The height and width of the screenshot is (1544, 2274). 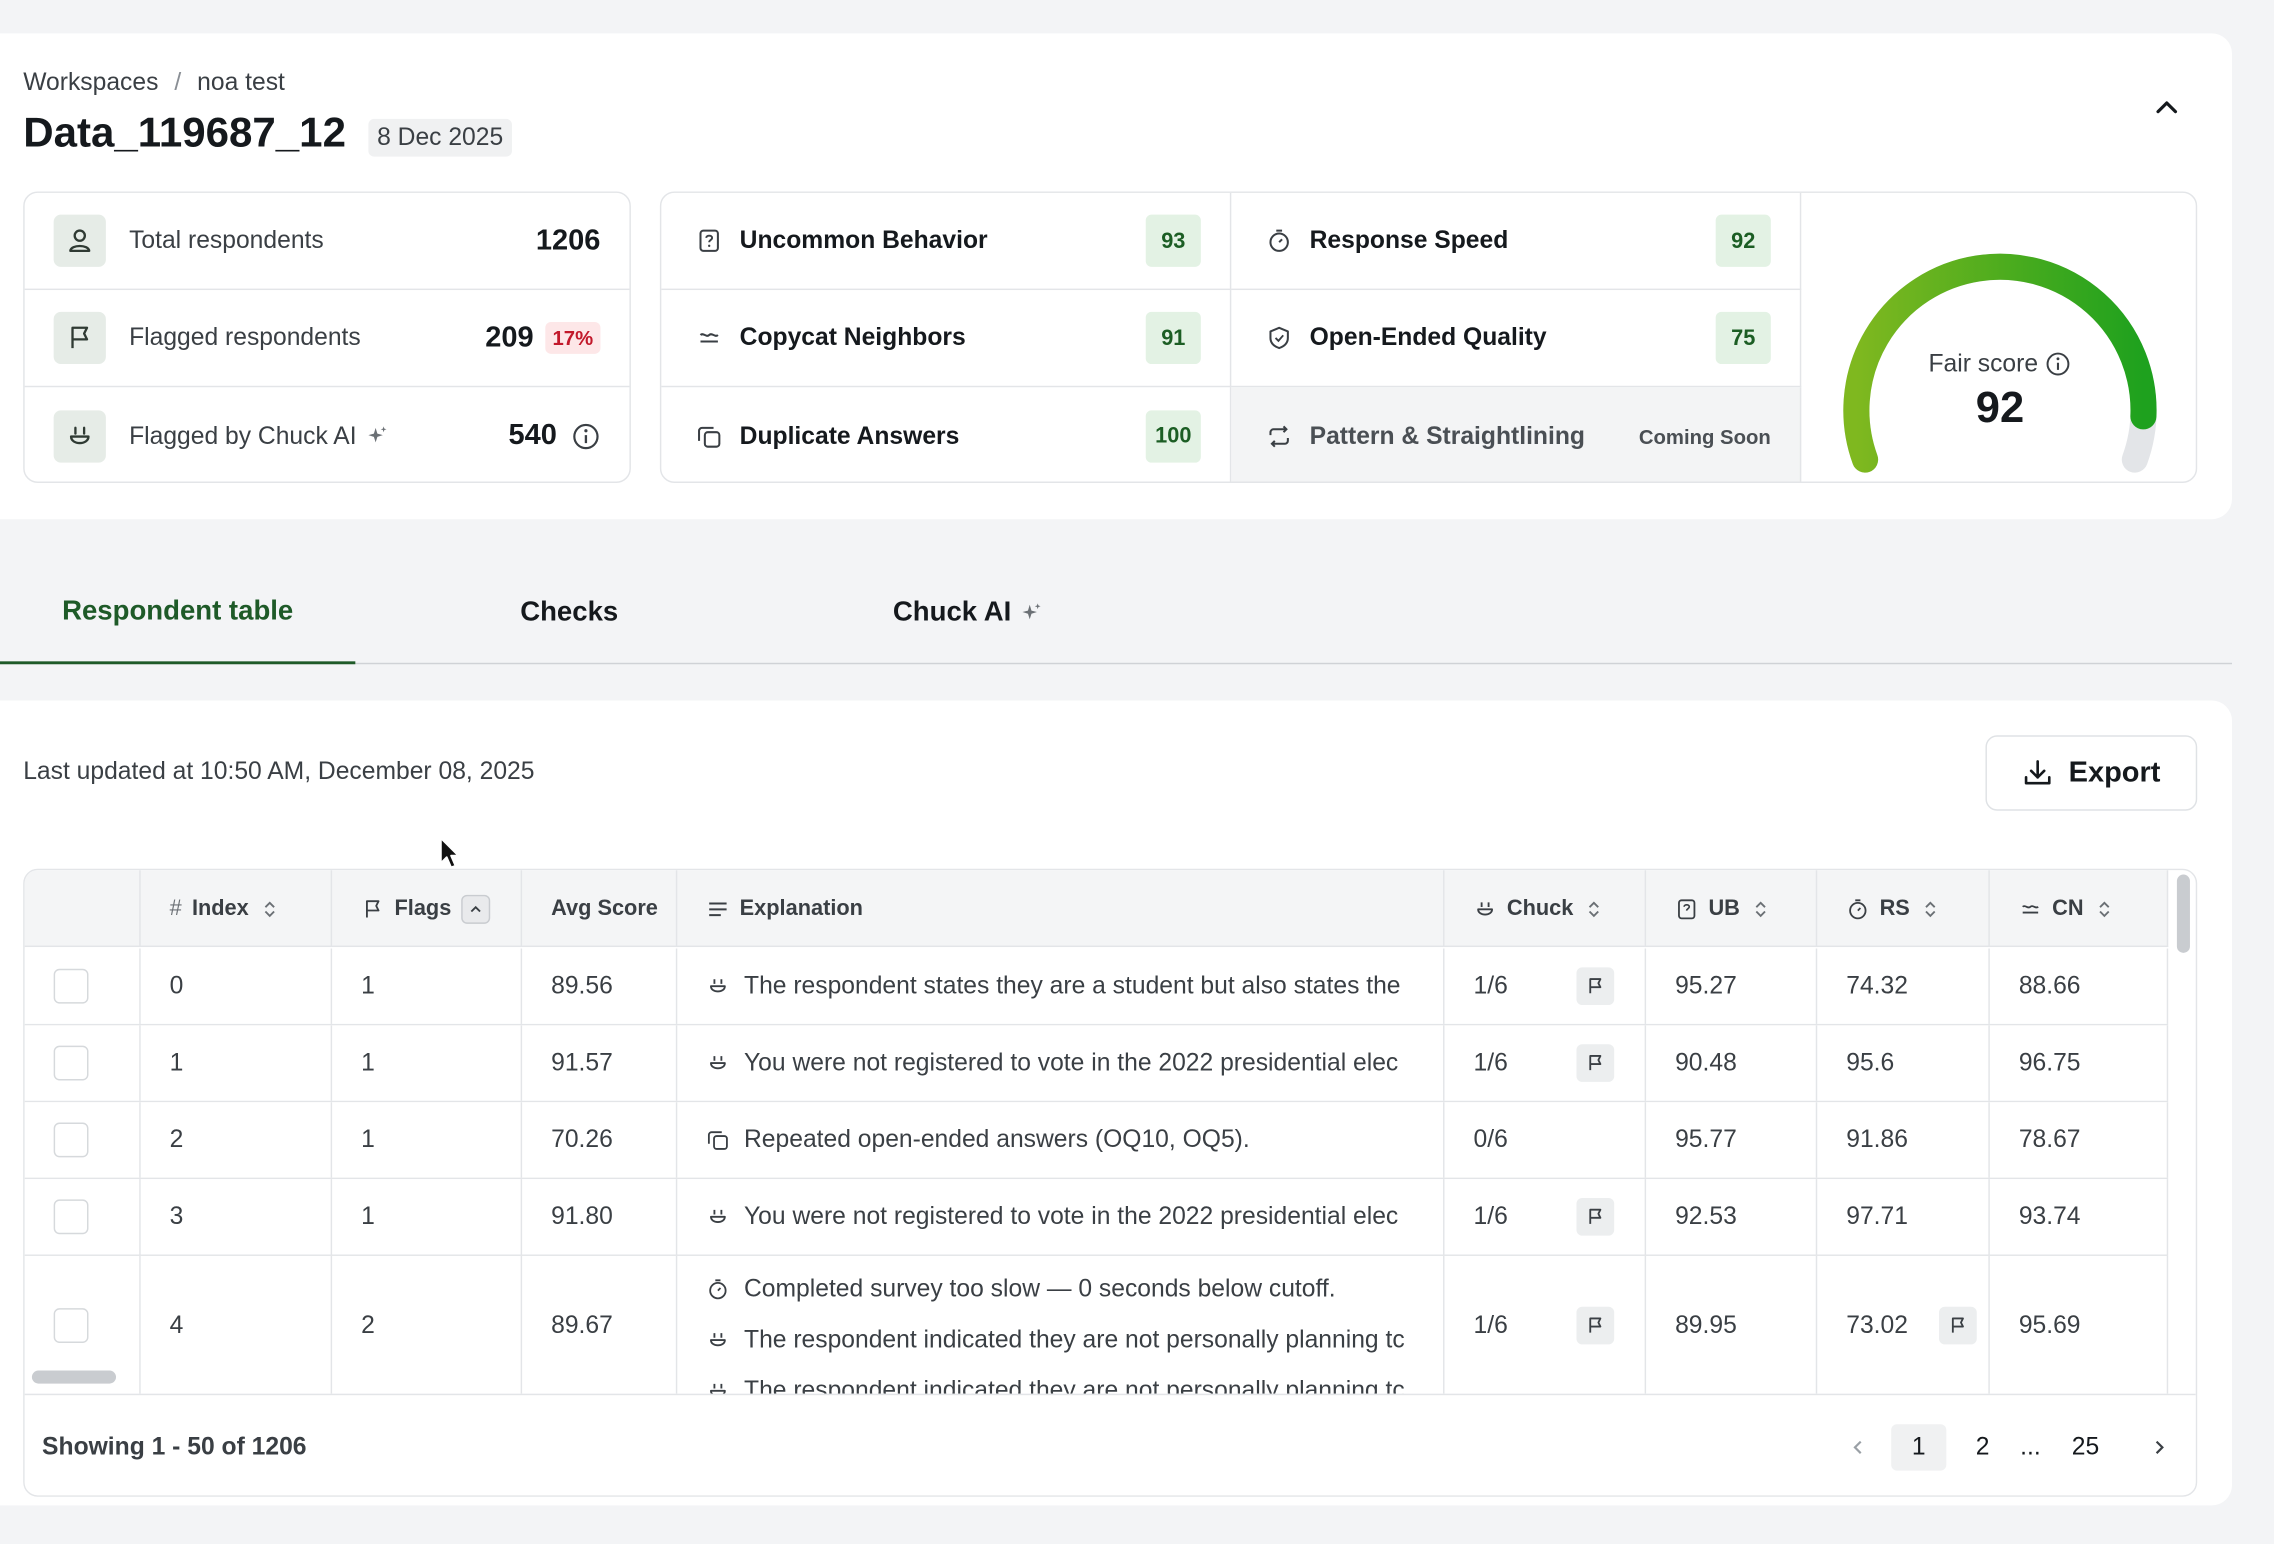 I want to click on score-badge: 75, so click(x=1743, y=338).